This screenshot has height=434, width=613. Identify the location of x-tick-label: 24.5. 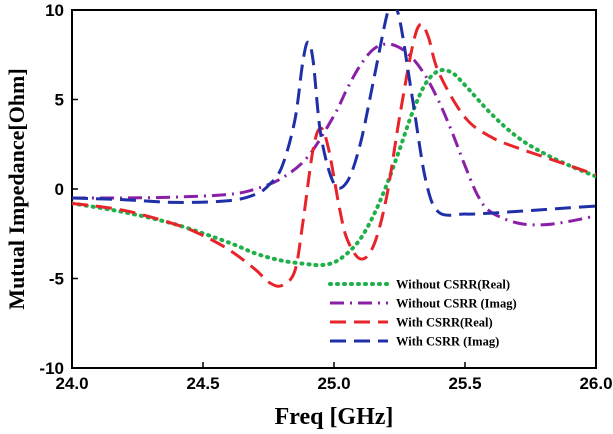
(202, 383).